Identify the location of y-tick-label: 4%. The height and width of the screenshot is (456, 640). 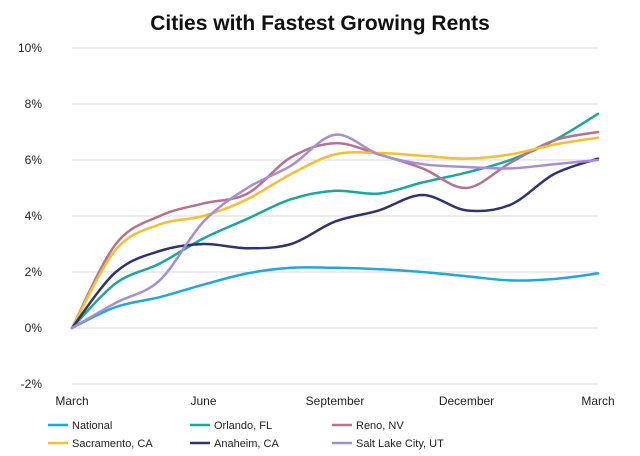
(34, 216).